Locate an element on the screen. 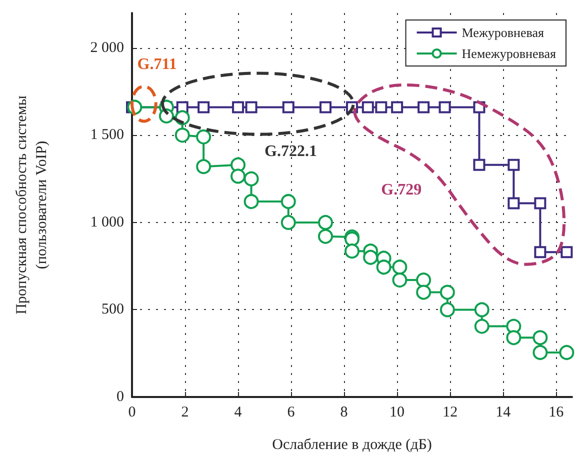  x-axis-title: Ослабление в дожде (дБ) is located at coordinates (352, 445).